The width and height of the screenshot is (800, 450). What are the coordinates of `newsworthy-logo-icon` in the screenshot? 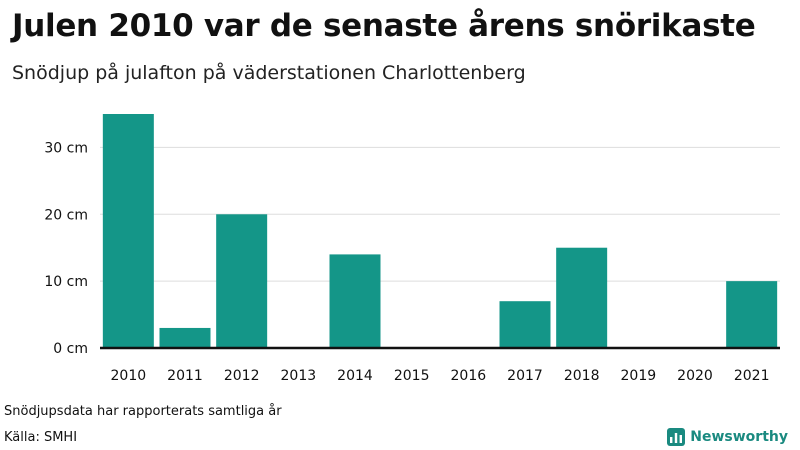 It's located at (676, 437).